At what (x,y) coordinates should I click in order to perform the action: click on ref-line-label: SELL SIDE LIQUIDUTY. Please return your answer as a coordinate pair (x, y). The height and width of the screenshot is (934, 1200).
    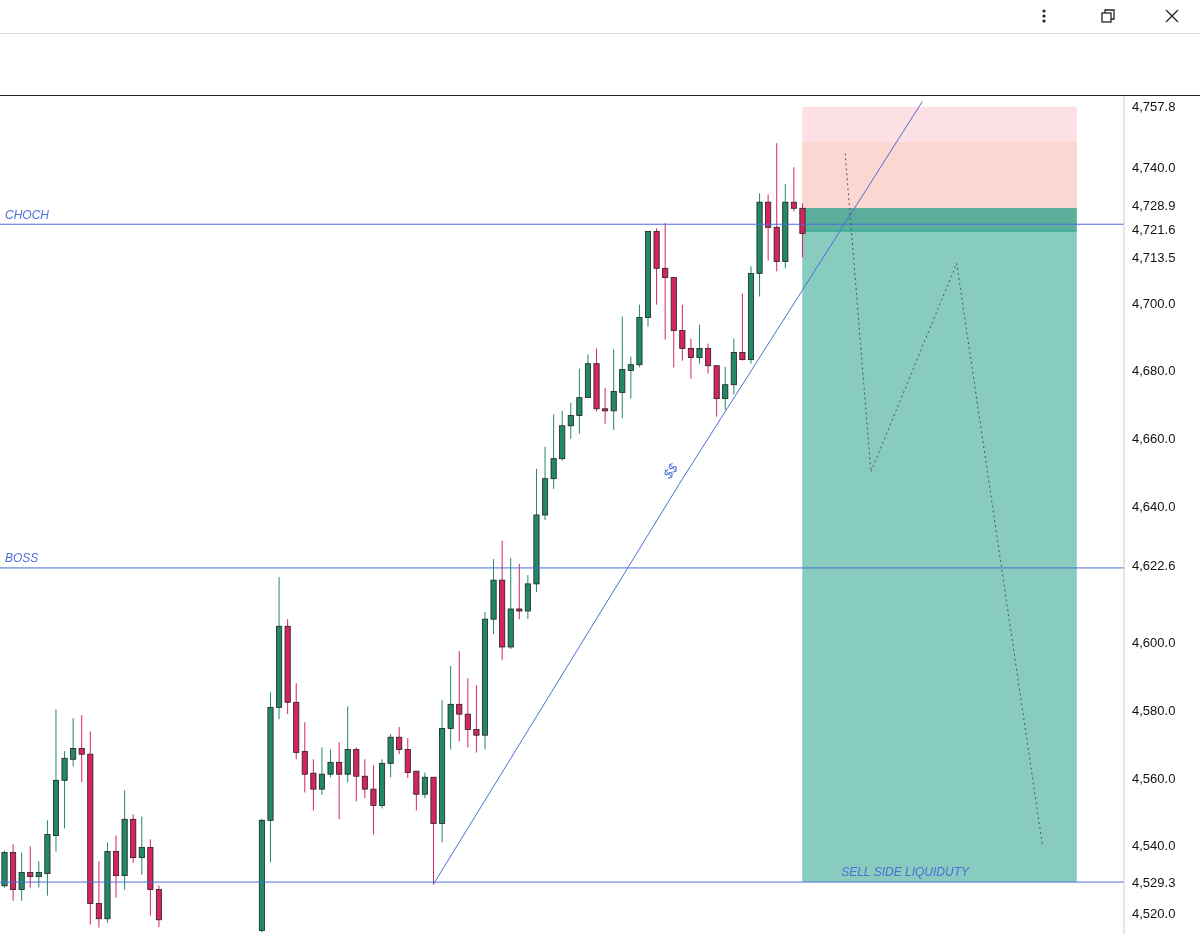
    Looking at the image, I should click on (905, 872).